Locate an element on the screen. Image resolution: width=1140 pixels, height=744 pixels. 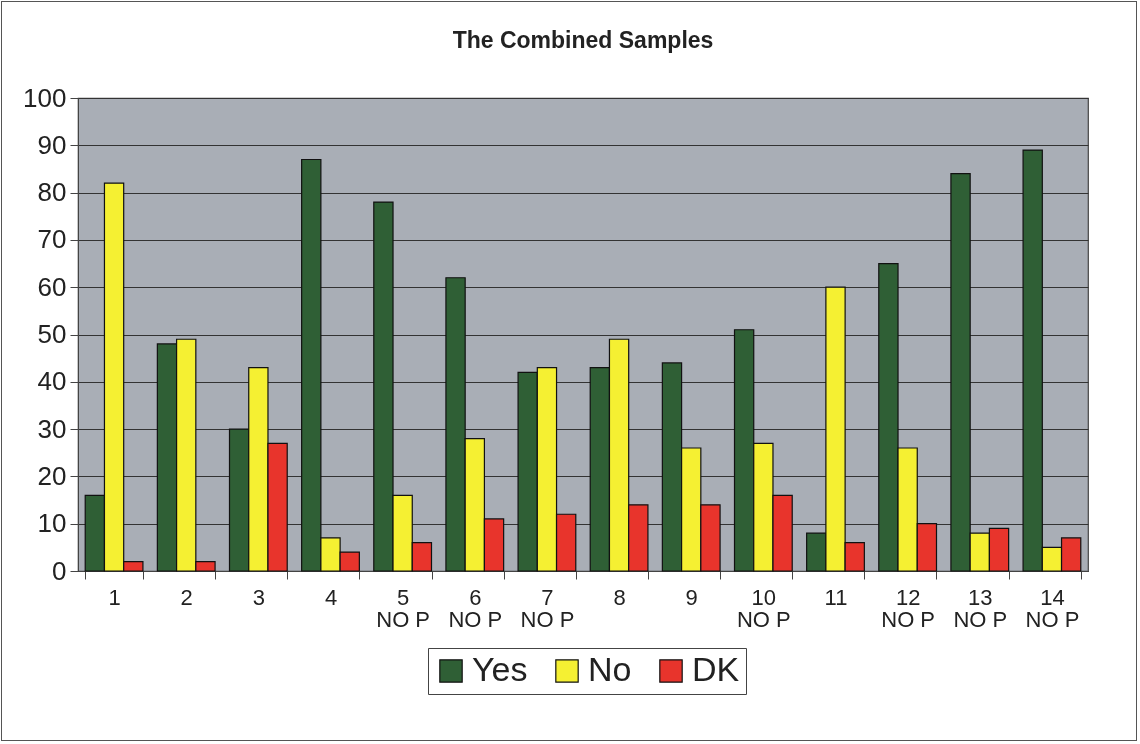
y-tick-label: 10 is located at coordinates (52, 523).